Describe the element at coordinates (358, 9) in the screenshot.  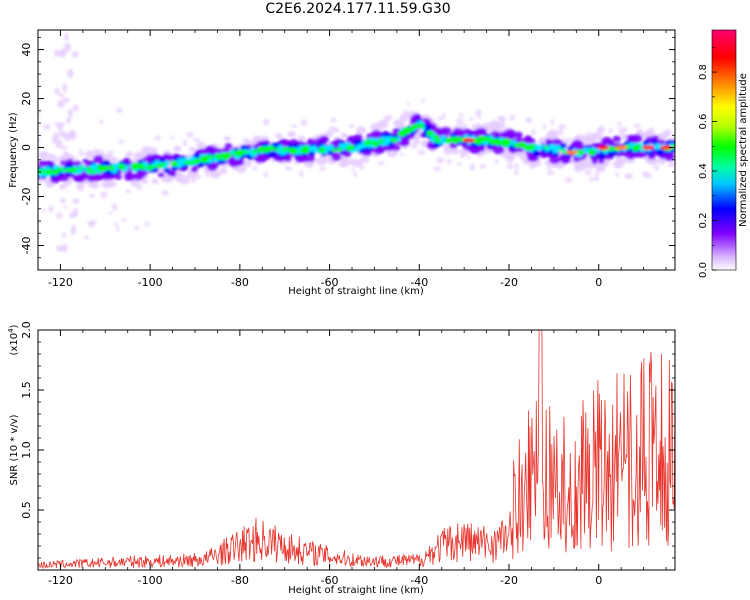
I see `chart-title: C2E6.2024.177.11.59.G30` at that location.